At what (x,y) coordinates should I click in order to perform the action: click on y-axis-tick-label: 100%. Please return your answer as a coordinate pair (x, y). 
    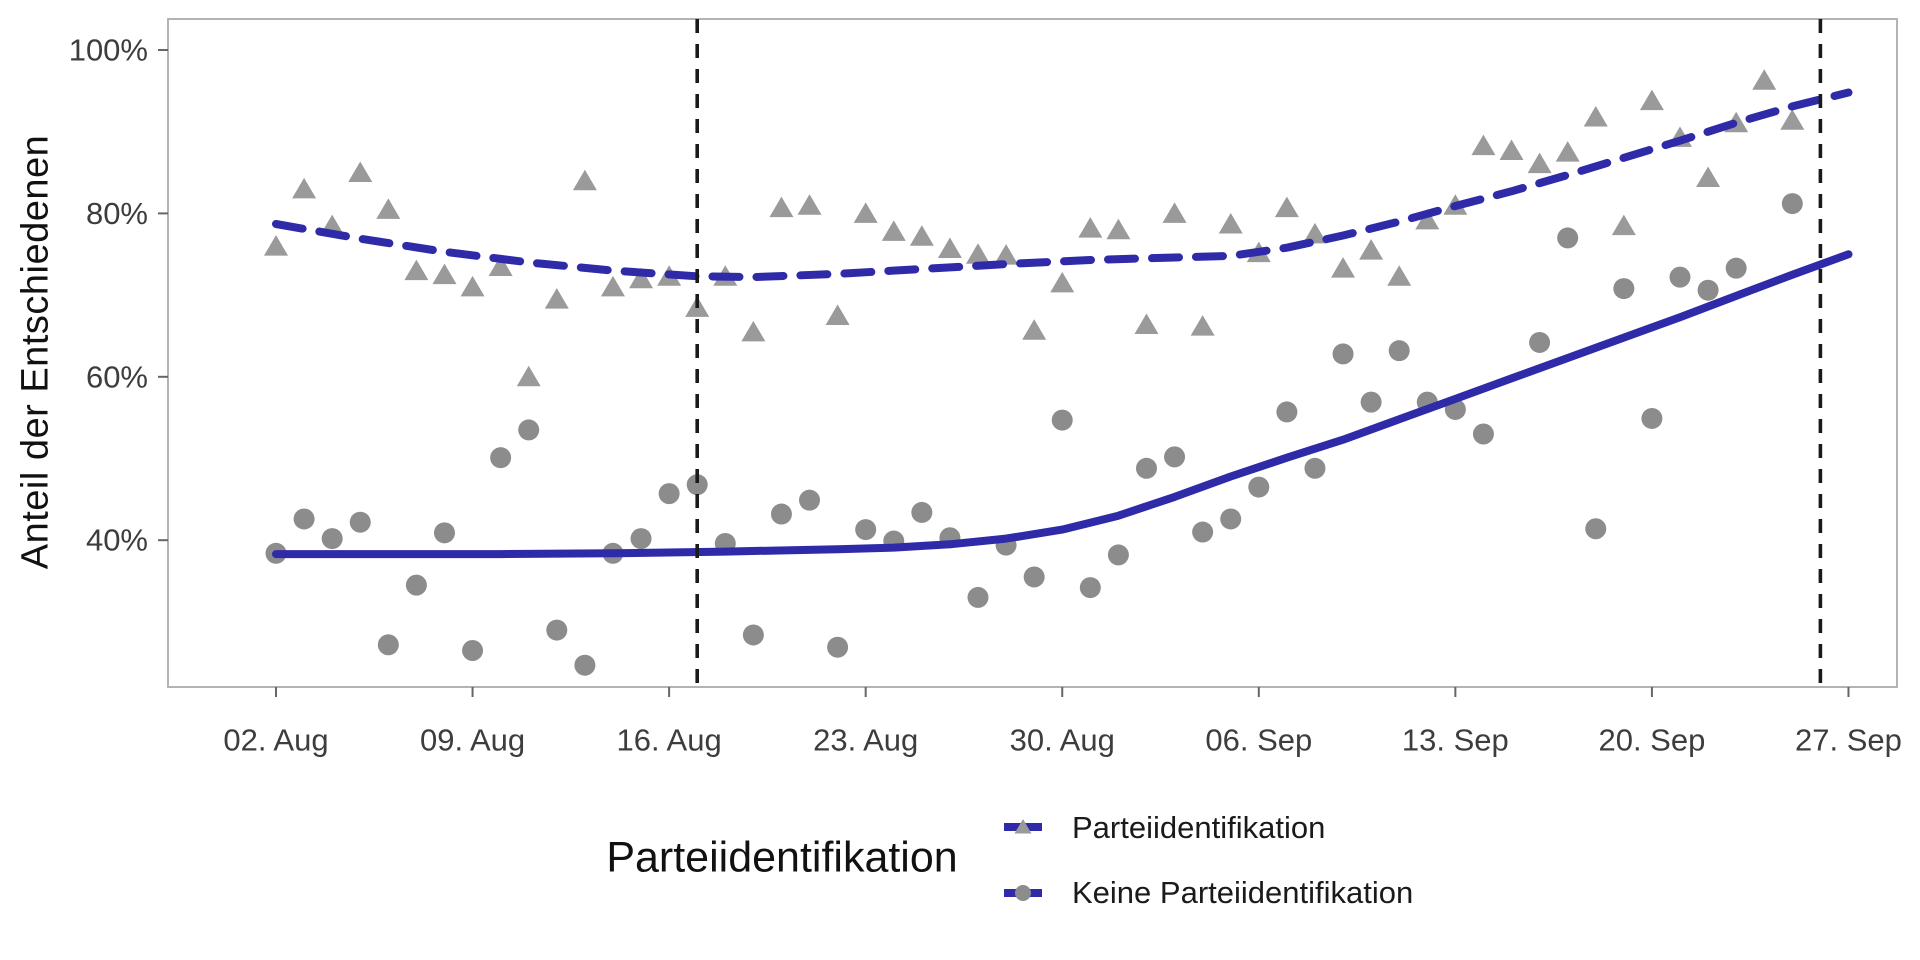
    Looking at the image, I should click on (108, 50).